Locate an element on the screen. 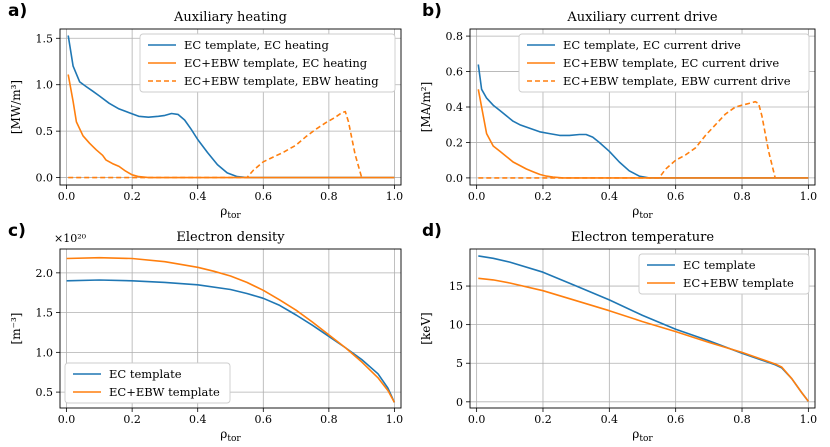  y-axis-label: [keV] is located at coordinates (426, 328).